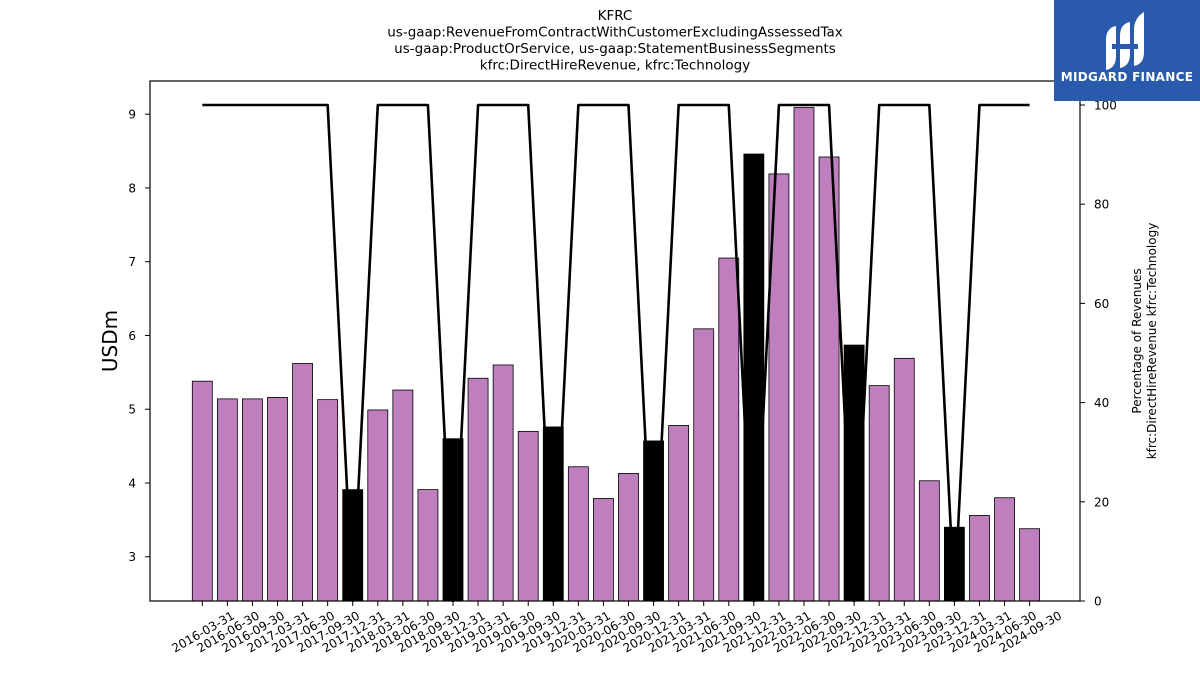 This screenshot has height=675, width=1200. What do you see at coordinates (110, 341) in the screenshot?
I see `y-axis-label: USDm` at bounding box center [110, 341].